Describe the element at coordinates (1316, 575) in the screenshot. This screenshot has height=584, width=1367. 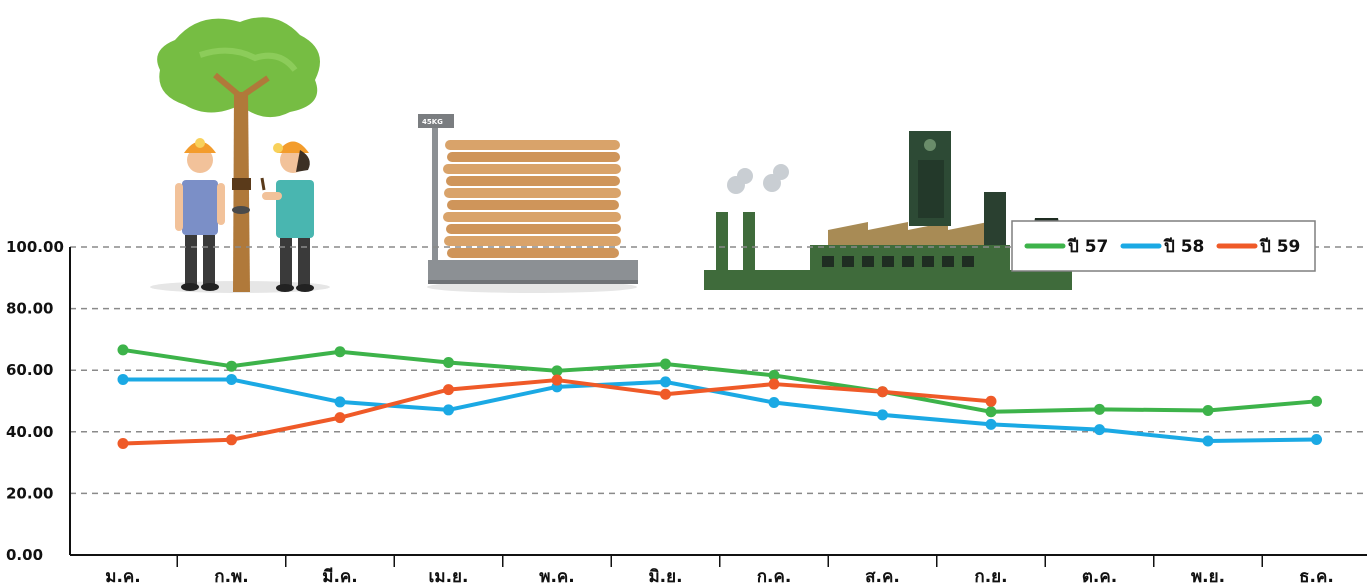
I see `x-tick-label: ธ.ค.` at that location.